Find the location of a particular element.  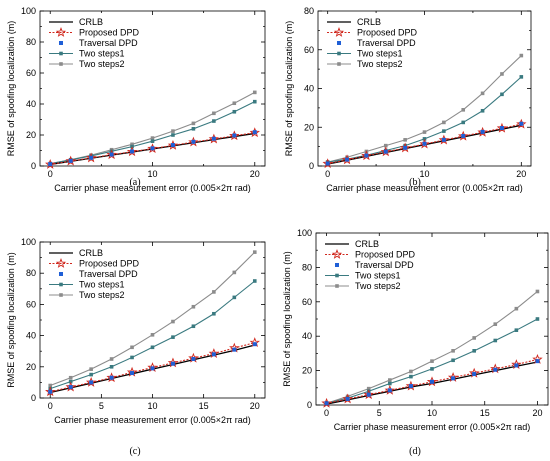

y-tick-label: 0 is located at coordinates (33, 398).